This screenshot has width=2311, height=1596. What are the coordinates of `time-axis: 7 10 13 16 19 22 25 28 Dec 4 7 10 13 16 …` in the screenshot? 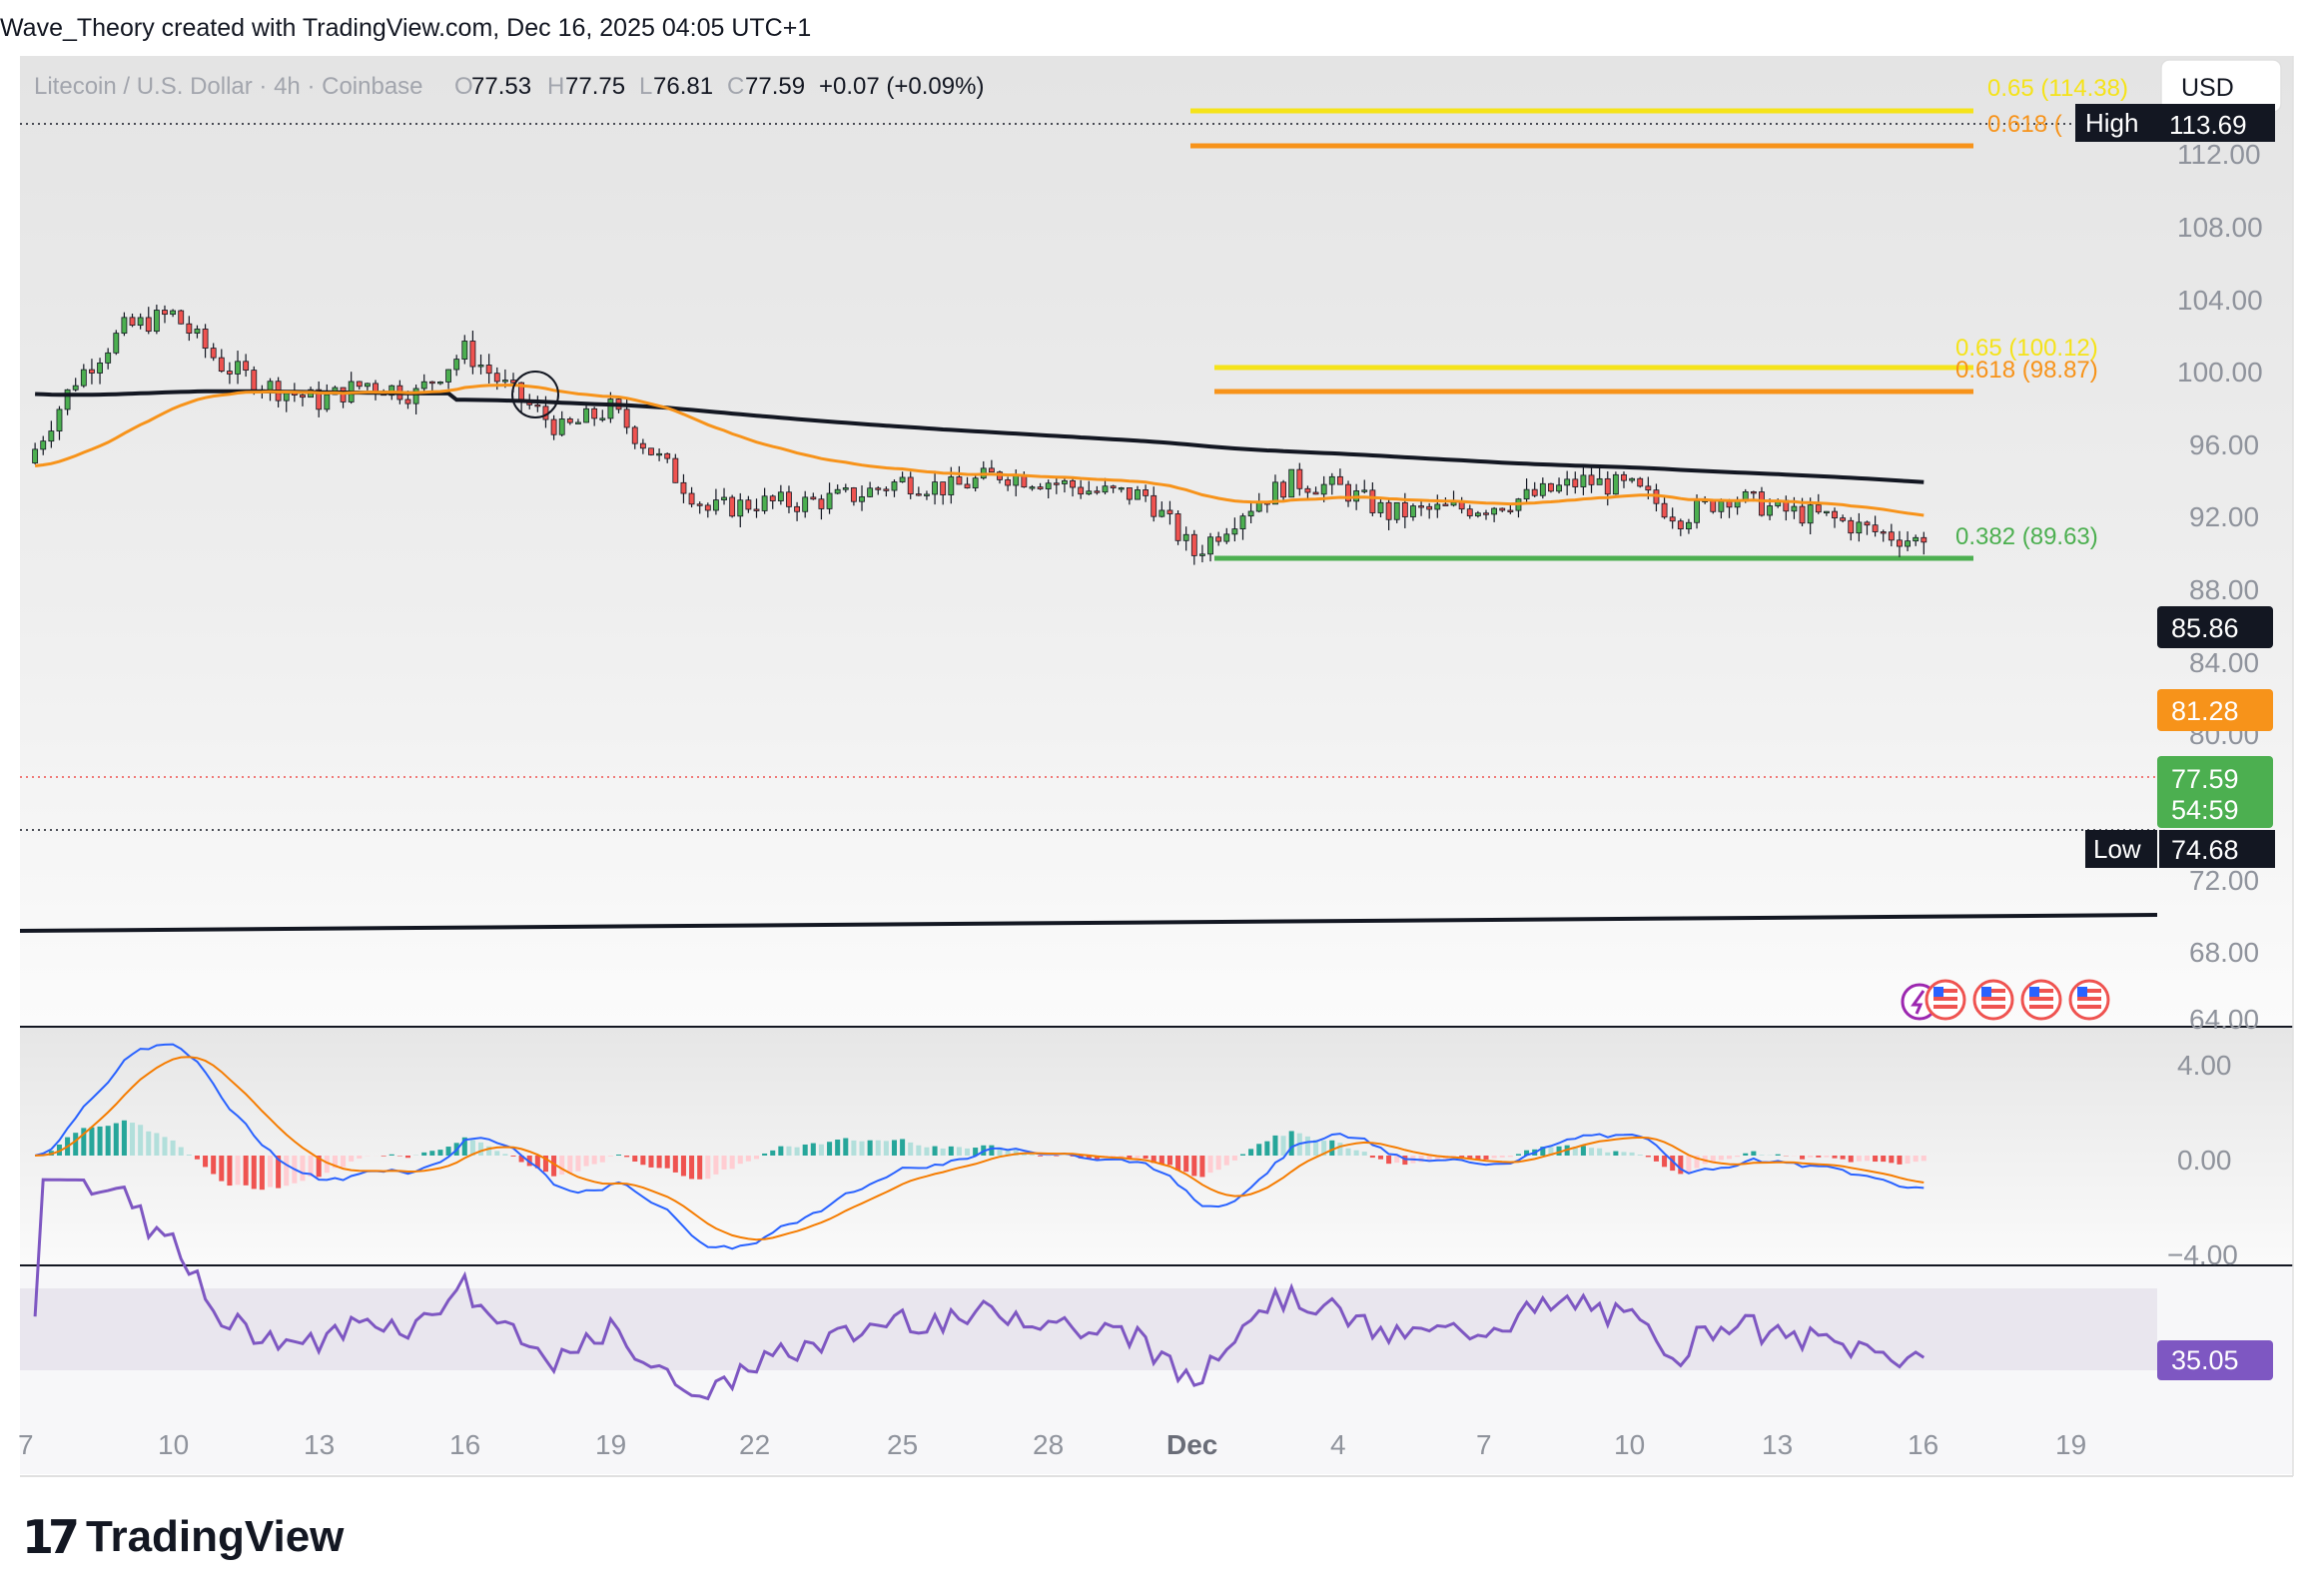 It's located at (1052, 1444).